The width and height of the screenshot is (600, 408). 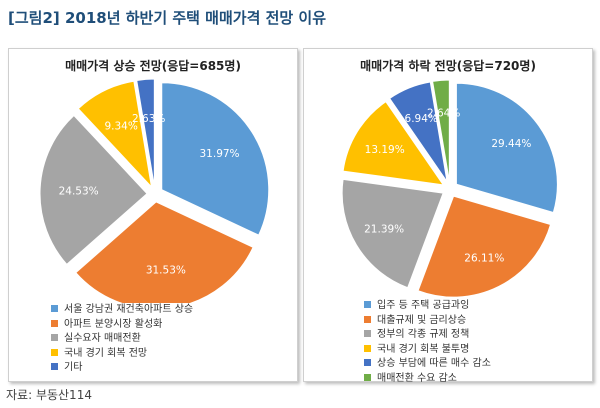 I want to click on legend-label: 실수요자 매매전환, so click(x=102, y=339).